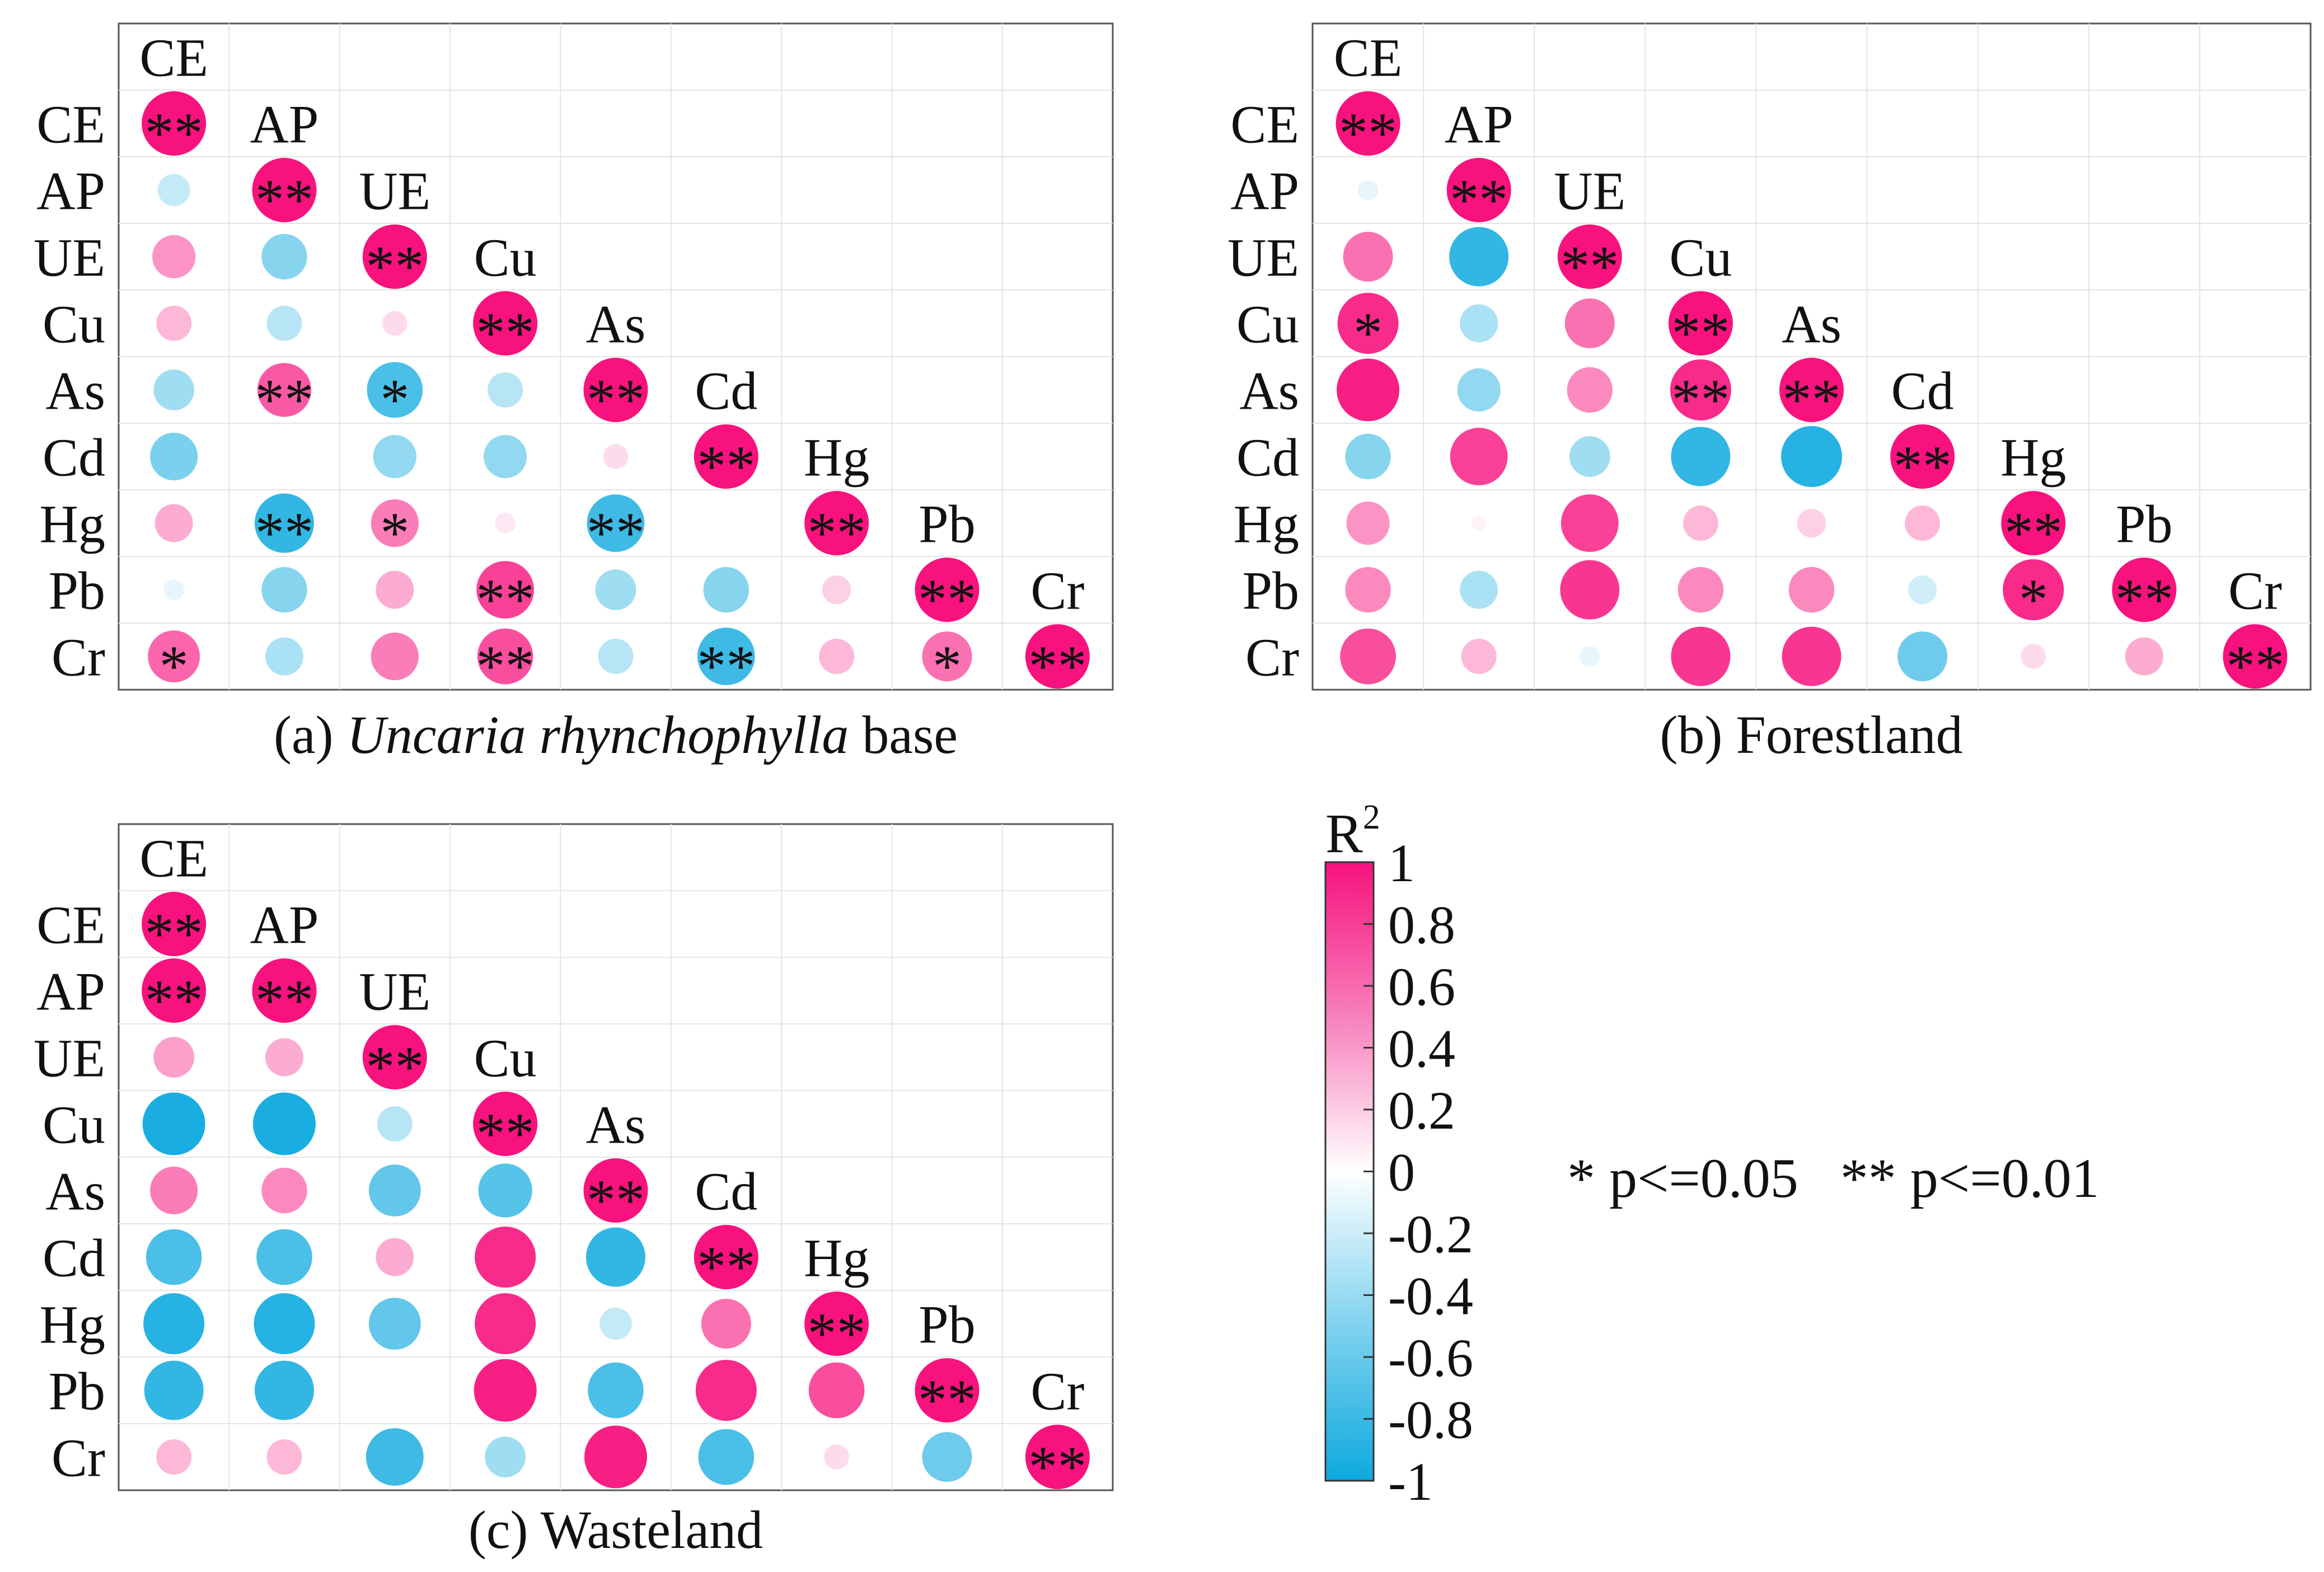 The height and width of the screenshot is (1572, 2324). What do you see at coordinates (394, 1057) in the screenshot?
I see `corr-dot-ue-ue` at bounding box center [394, 1057].